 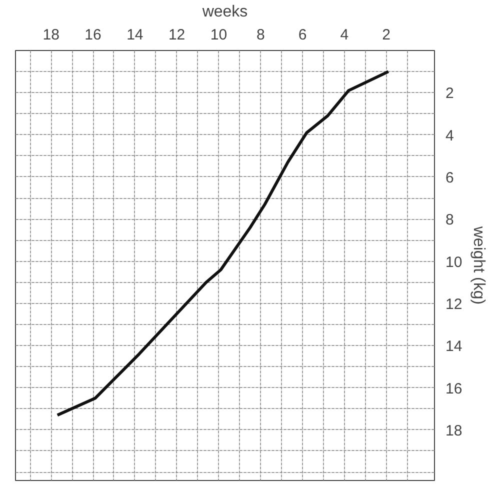 I want to click on y-tick-label: 12, so click(x=454, y=304).